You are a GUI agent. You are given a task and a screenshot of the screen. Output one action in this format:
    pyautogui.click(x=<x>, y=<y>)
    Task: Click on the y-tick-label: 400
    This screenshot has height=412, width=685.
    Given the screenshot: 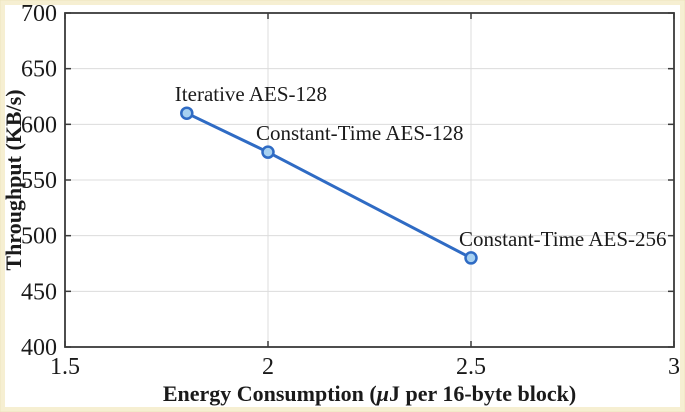 What is the action you would take?
    pyautogui.click(x=39, y=348)
    